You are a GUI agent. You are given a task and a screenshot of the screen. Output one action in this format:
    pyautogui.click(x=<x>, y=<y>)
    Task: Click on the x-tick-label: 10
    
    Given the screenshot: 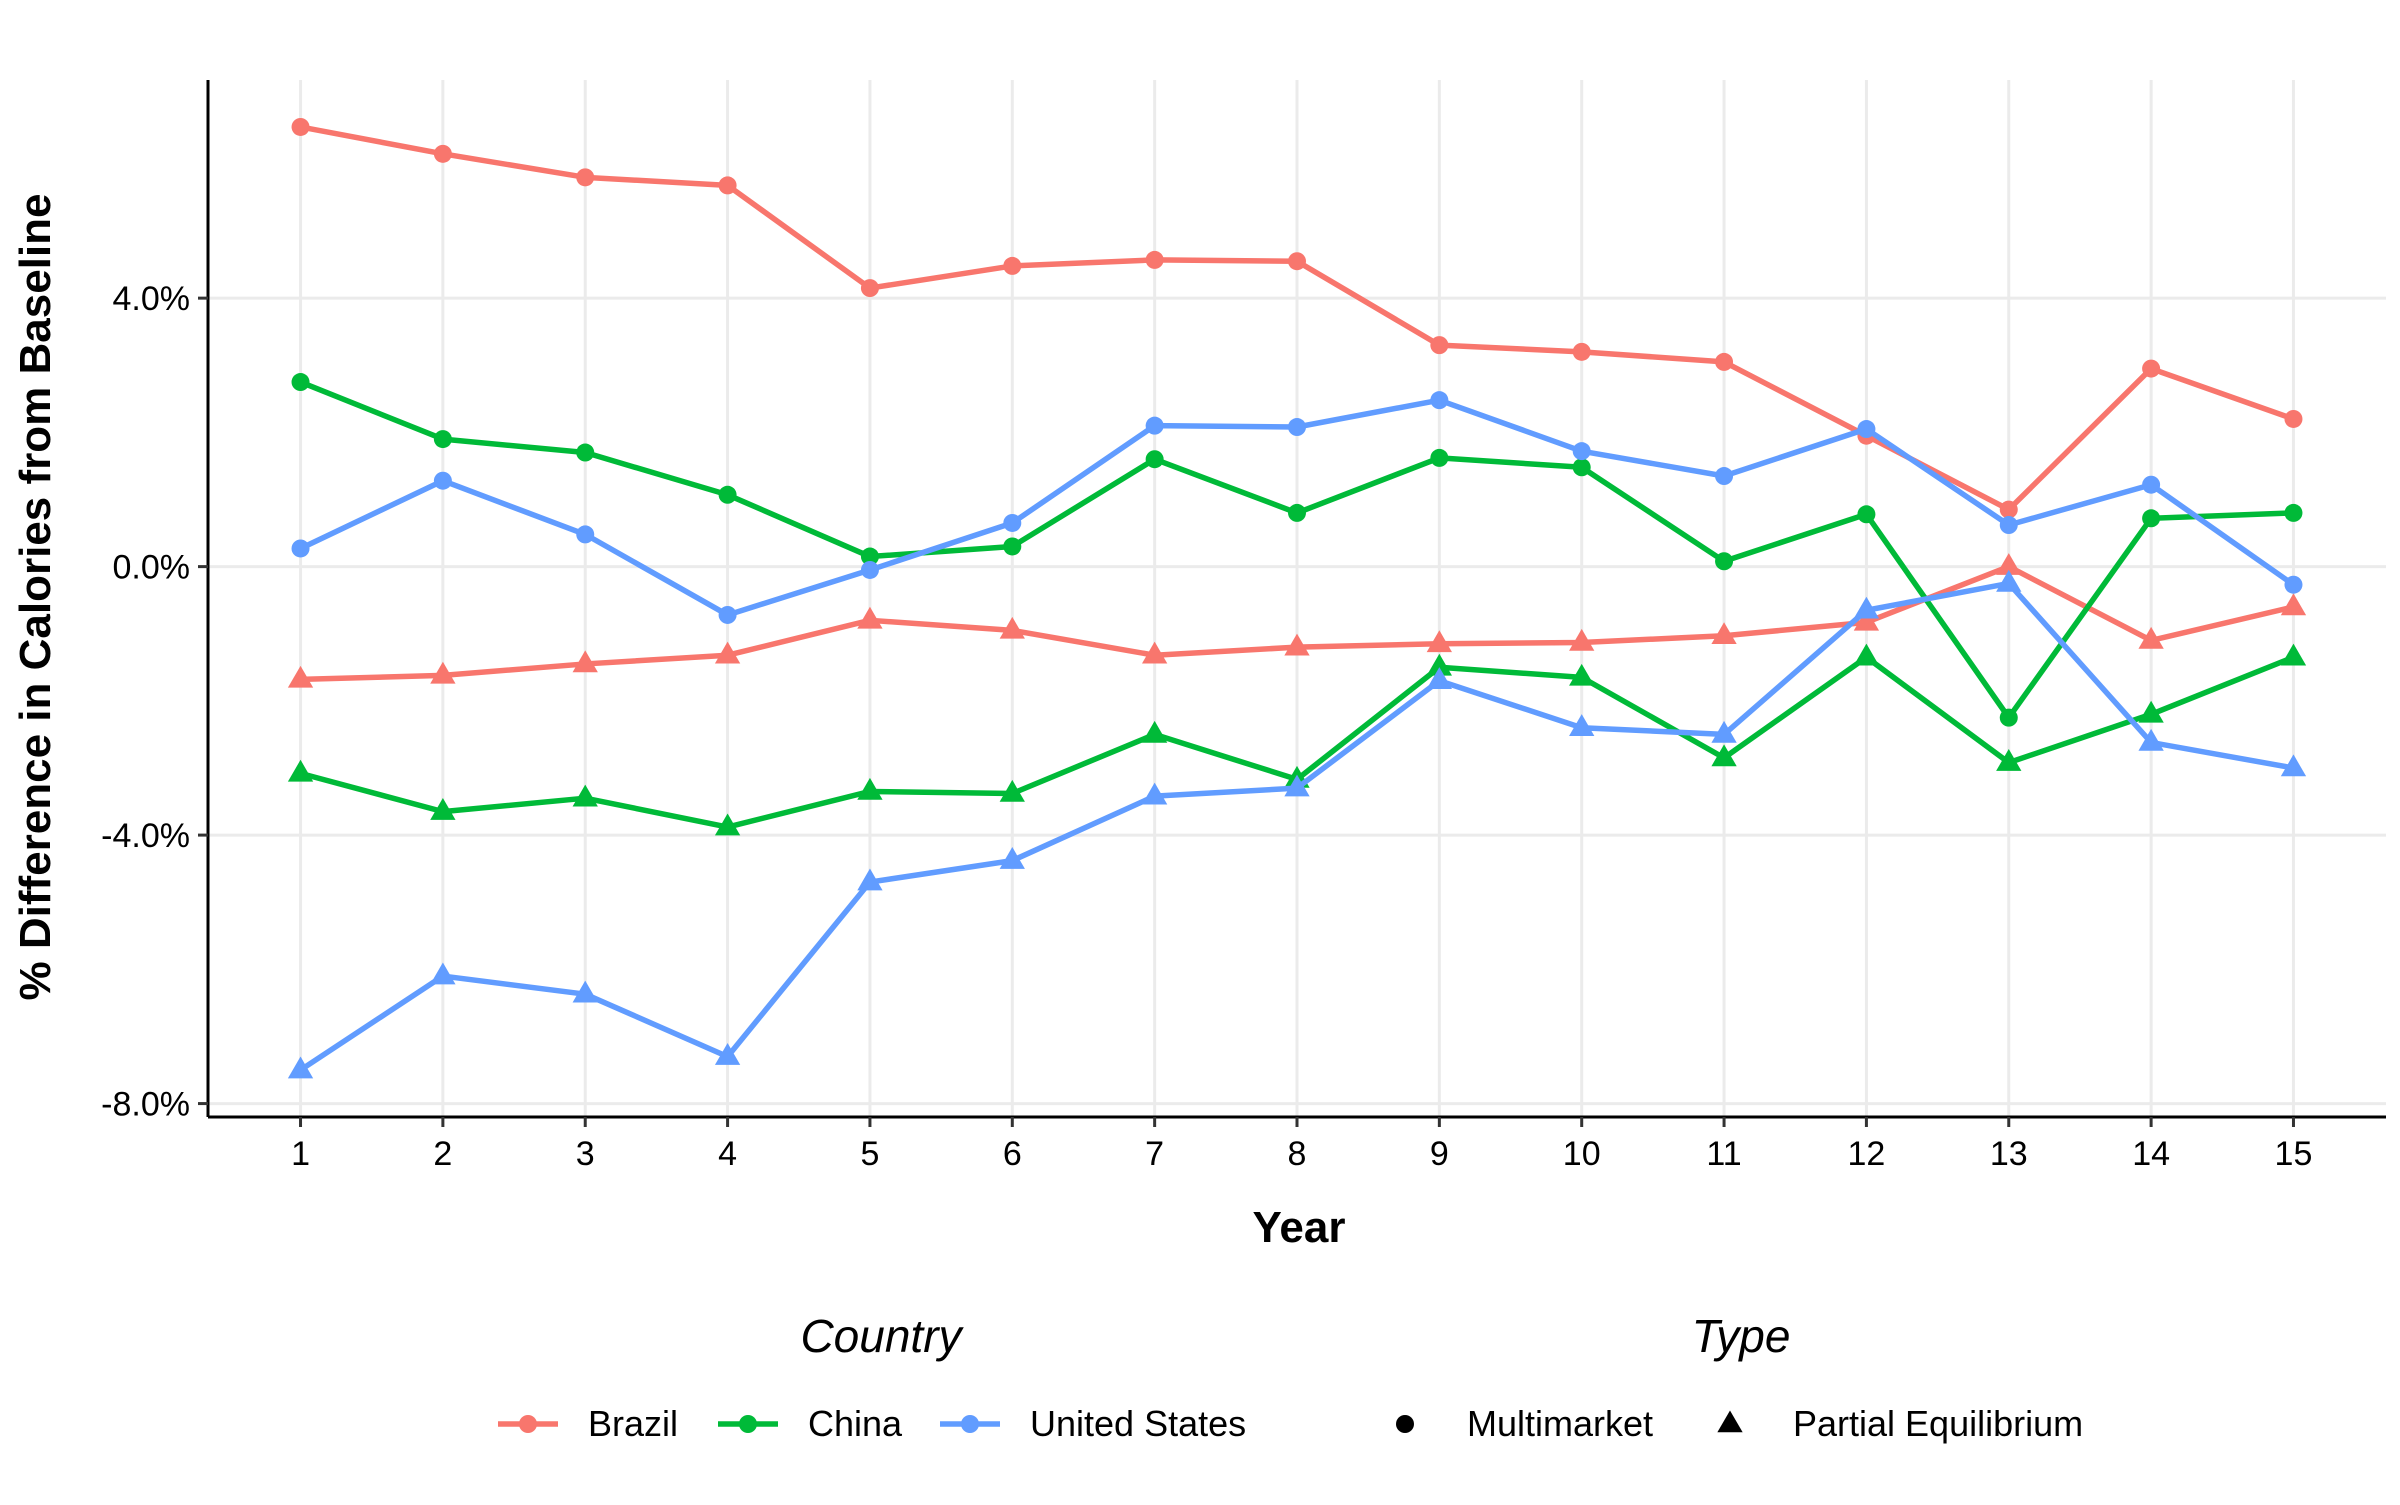 What is the action you would take?
    pyautogui.click(x=1582, y=1154)
    